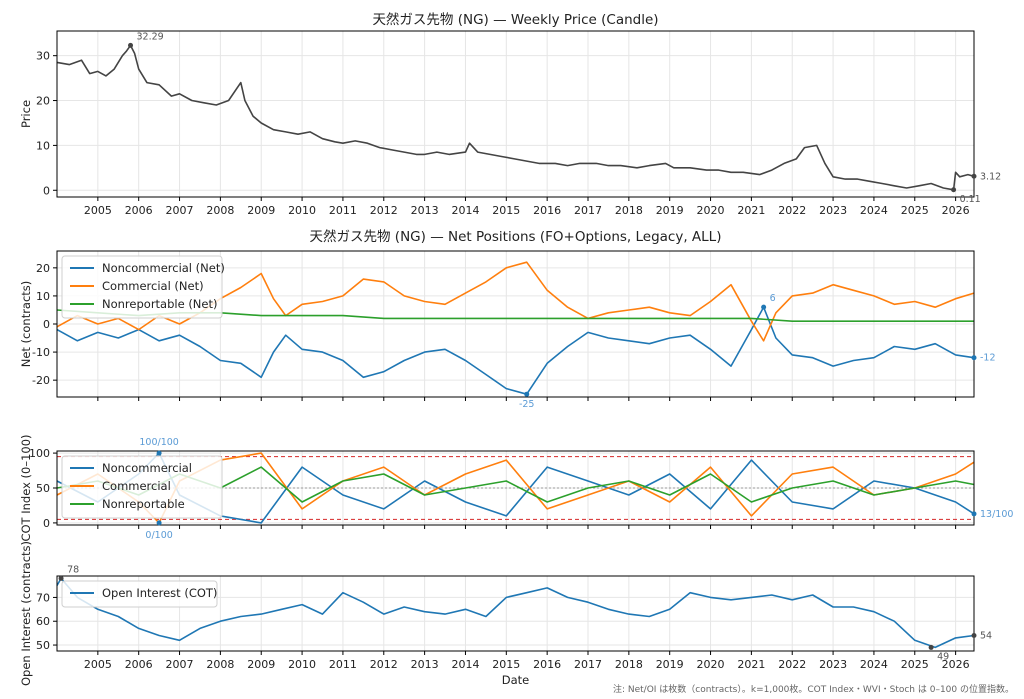 The height and width of the screenshot is (699, 1024). I want to click on annotation-label: 0/100, so click(158, 535).